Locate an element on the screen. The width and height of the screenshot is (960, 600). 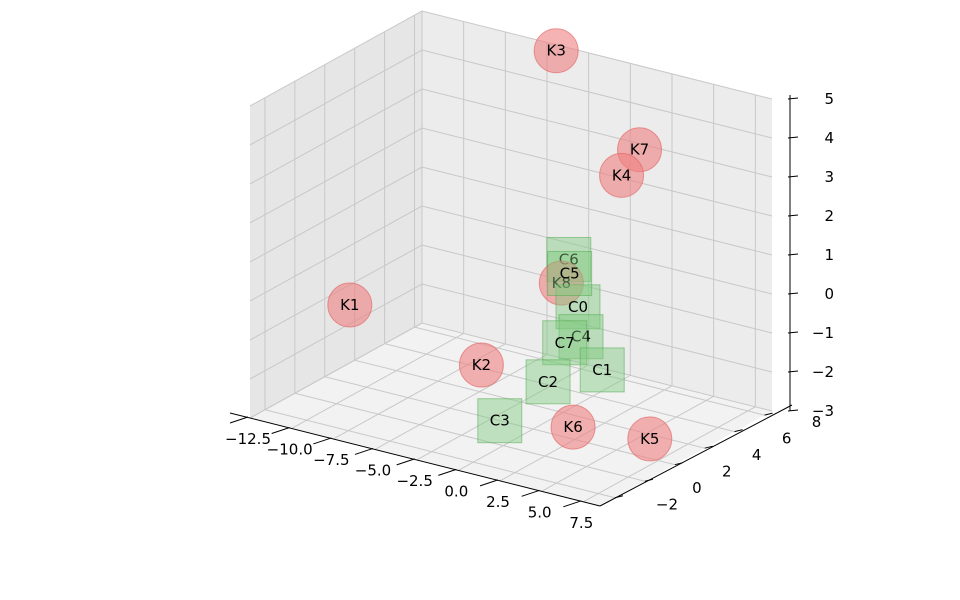
point-label: C3 is located at coordinates (500, 421).